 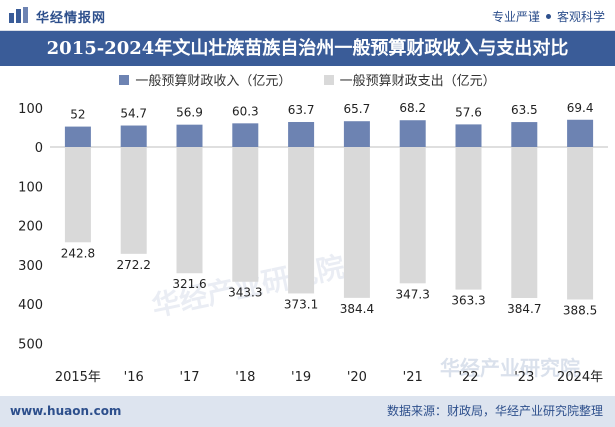 What do you see at coordinates (413, 294) in the screenshot?
I see `expense-value-label: 347.3` at bounding box center [413, 294].